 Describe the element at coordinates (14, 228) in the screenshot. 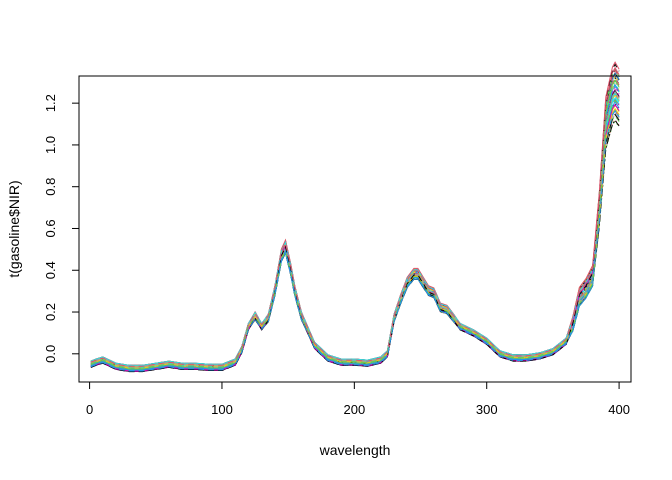

I see `y-axis-title: t(gasoline$NIR)` at that location.